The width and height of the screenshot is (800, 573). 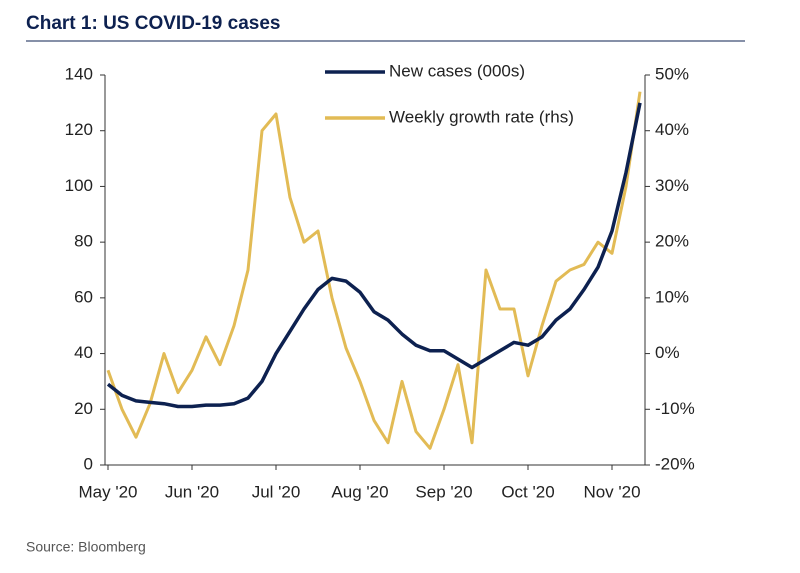 What do you see at coordinates (672, 185) in the screenshot?
I see `y2-tick-label: 30%` at bounding box center [672, 185].